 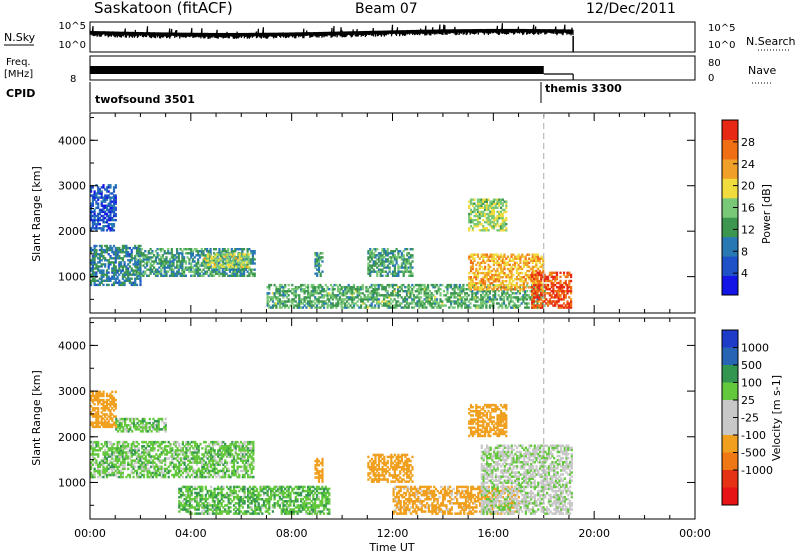 What do you see at coordinates (18, 74) in the screenshot?
I see `freq-unit: [MHz]` at bounding box center [18, 74].